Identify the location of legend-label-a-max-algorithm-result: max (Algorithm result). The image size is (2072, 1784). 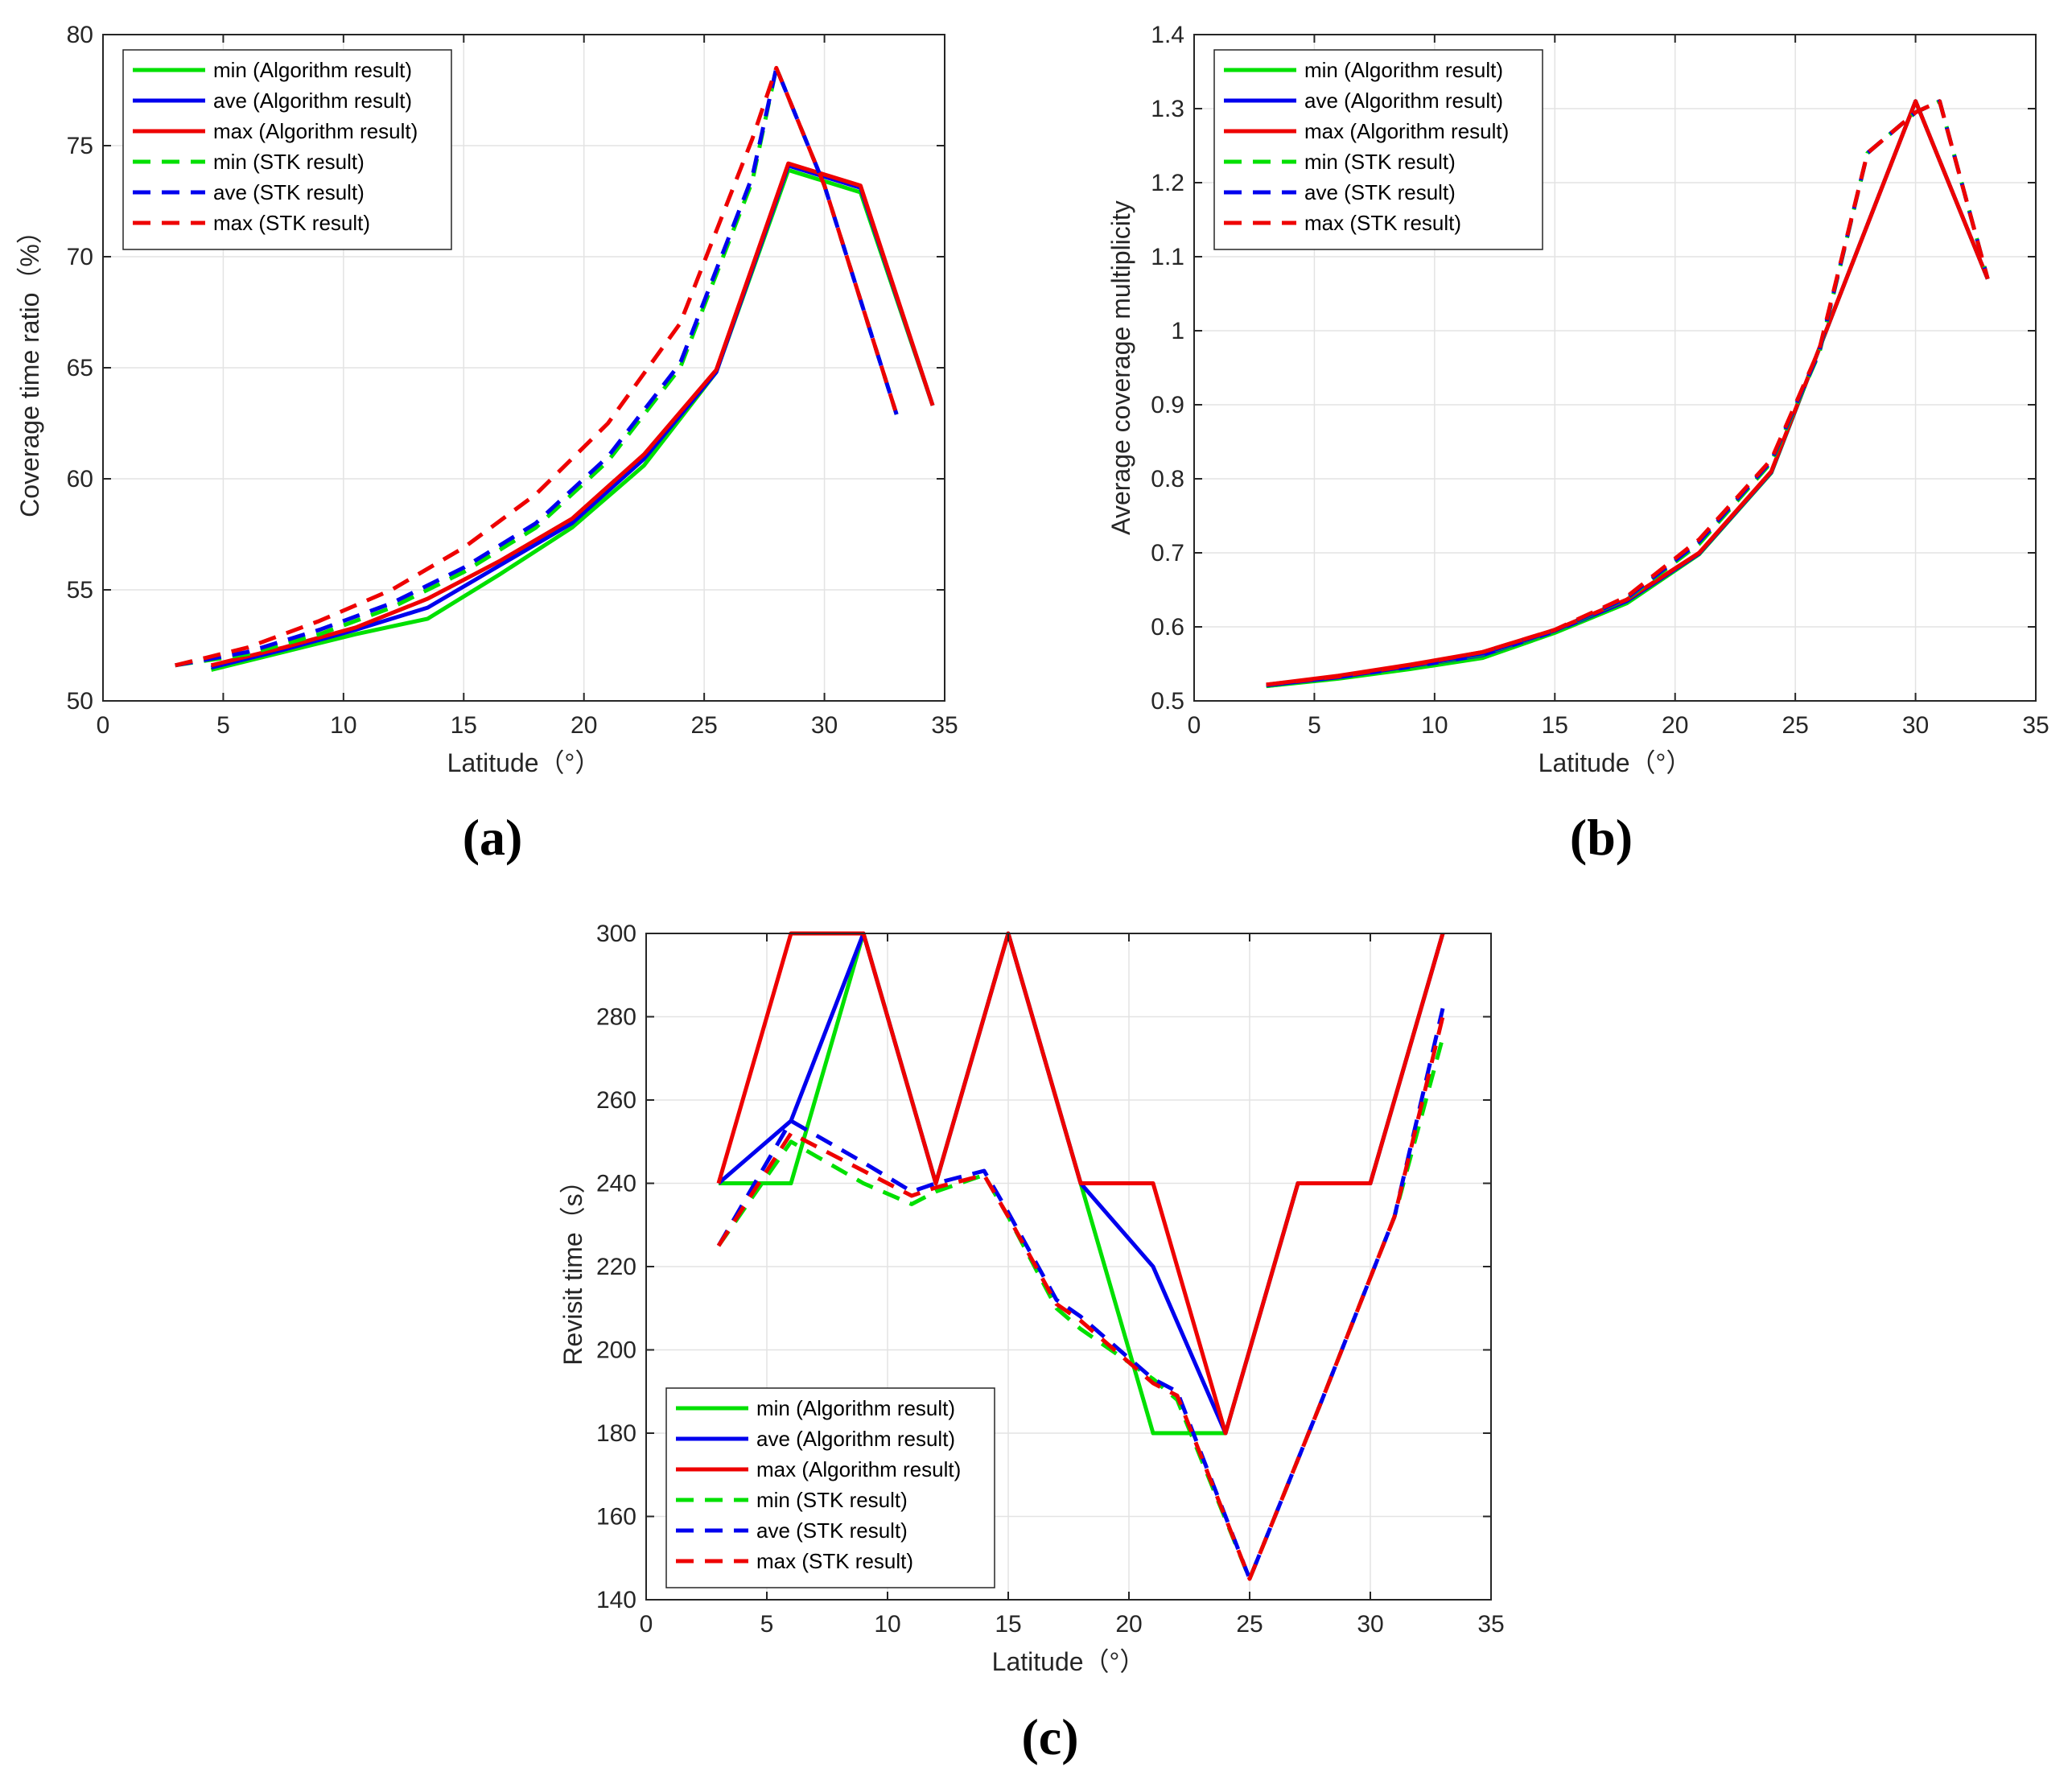
(316, 131).